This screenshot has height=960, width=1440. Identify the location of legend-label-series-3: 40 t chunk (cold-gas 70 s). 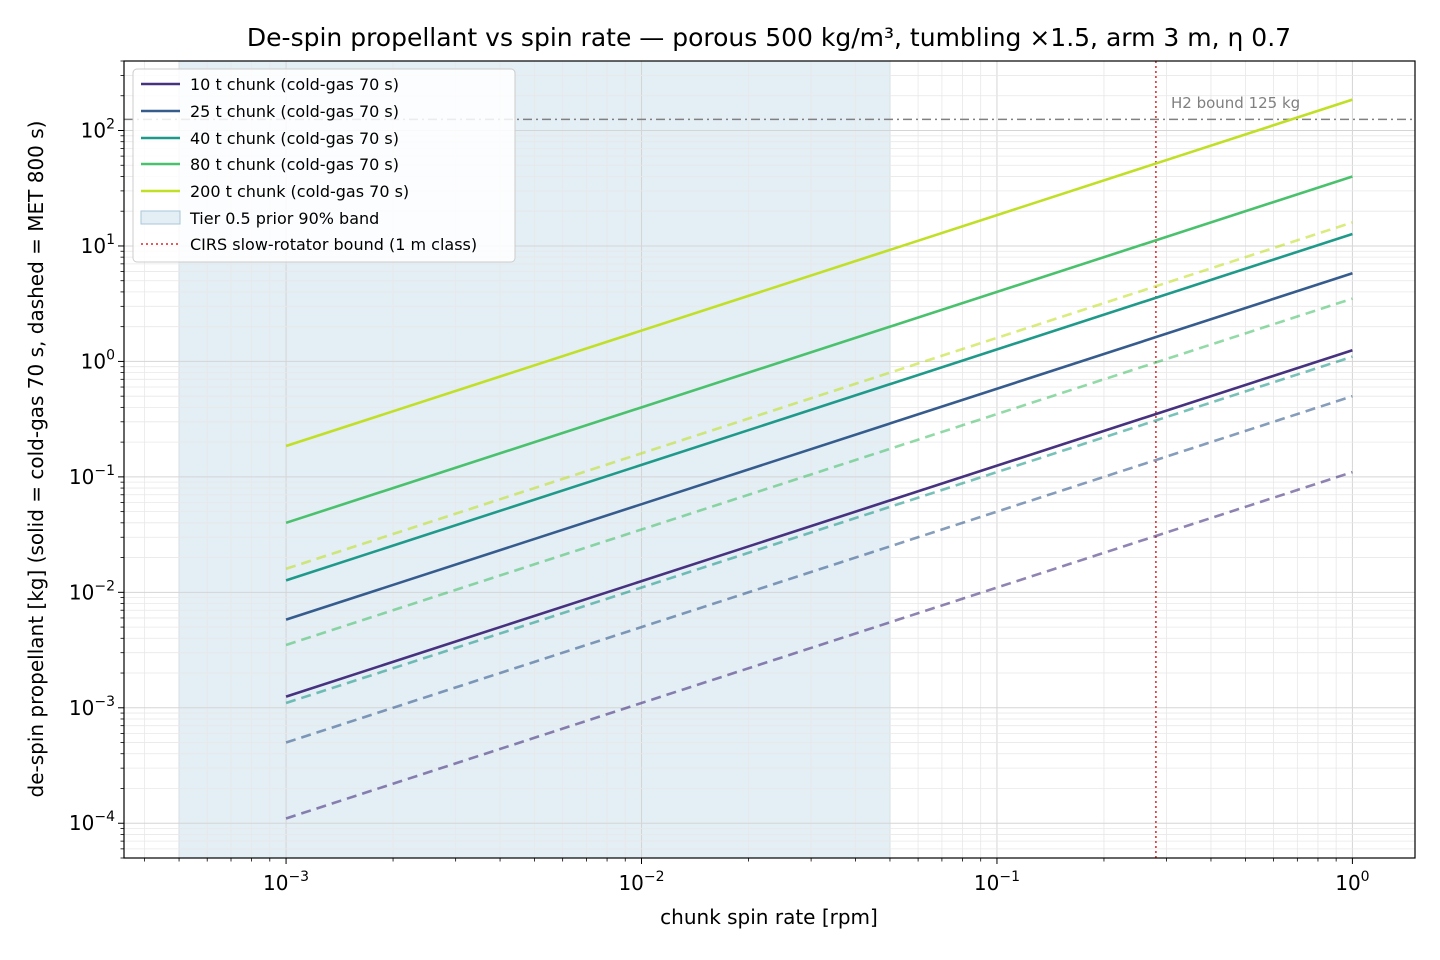
(294, 138).